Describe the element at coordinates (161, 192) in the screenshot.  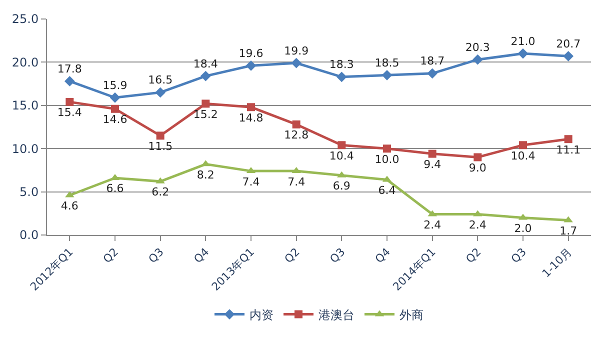
I see `data-label: 6.2` at that location.